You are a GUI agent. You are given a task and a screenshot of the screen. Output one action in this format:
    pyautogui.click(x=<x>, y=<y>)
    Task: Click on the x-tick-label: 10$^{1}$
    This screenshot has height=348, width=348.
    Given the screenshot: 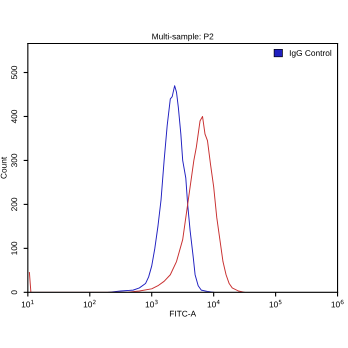 What is the action you would take?
    pyautogui.click(x=28, y=304)
    